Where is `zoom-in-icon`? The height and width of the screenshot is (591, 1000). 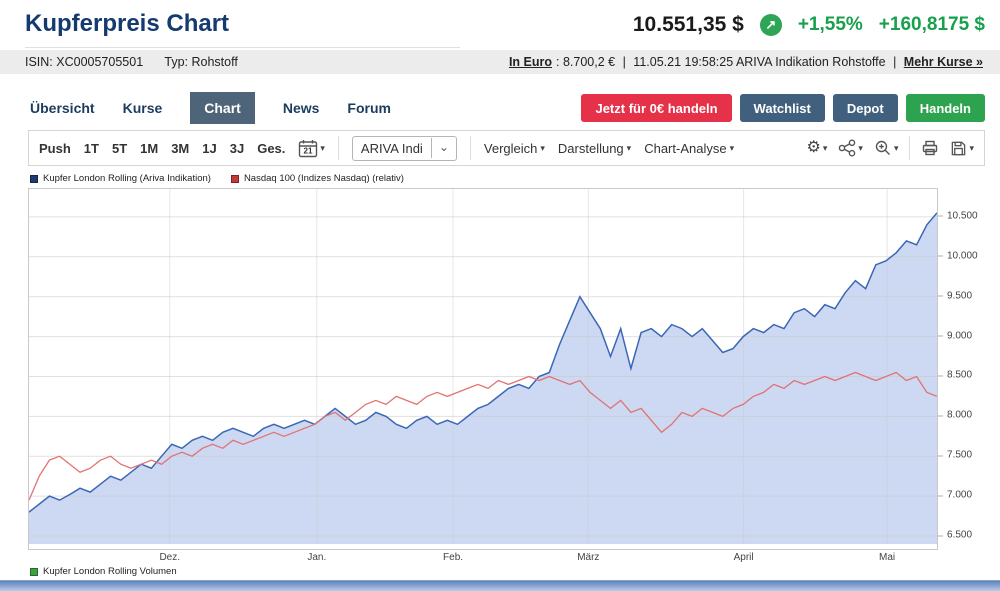
zoom-in-icon is located at coordinates (882, 147).